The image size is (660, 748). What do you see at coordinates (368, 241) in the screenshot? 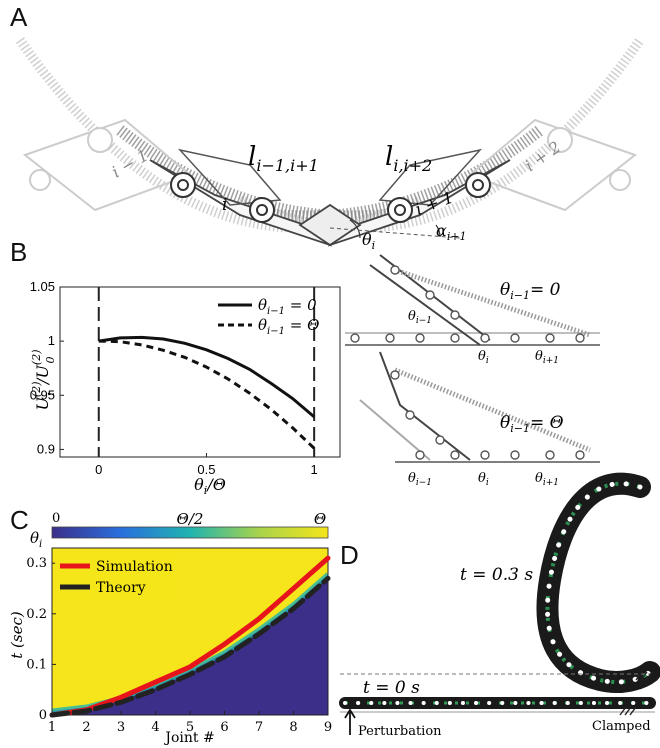
I see `label-theta-i: θi` at bounding box center [368, 241].